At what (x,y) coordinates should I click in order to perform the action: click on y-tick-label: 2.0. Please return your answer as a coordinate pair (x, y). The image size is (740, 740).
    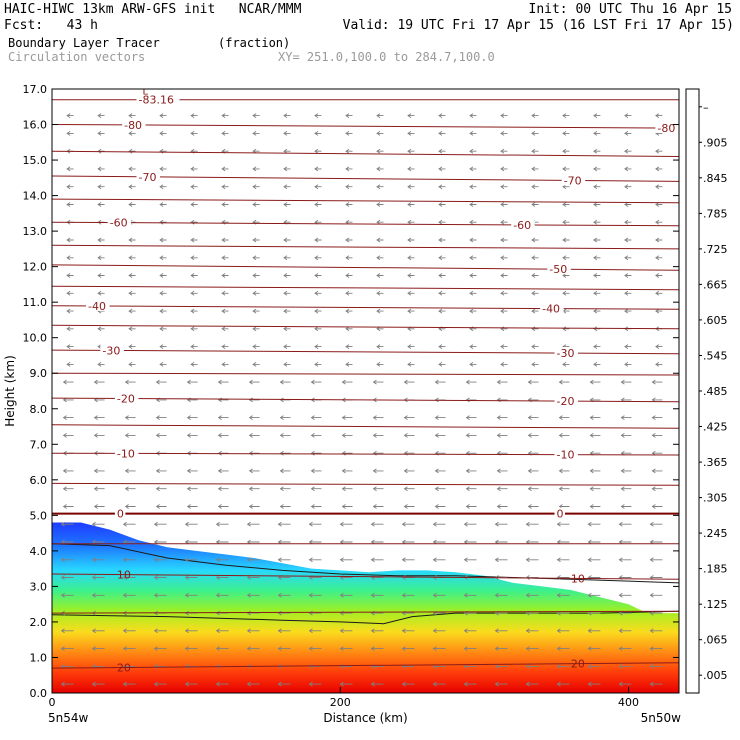
    Looking at the image, I should click on (39, 622).